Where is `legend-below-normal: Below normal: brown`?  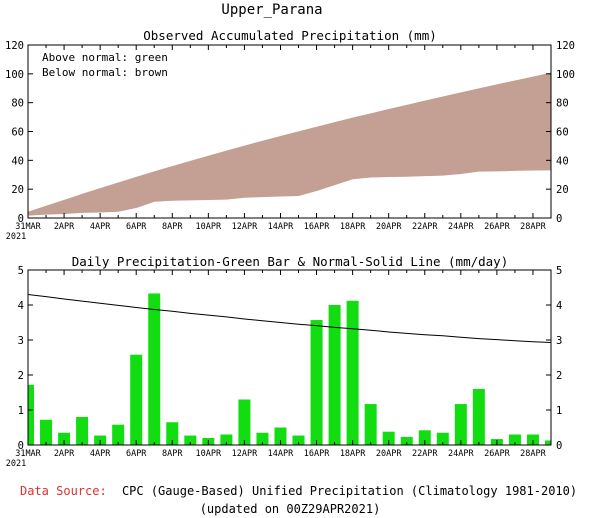 legend-below-normal: Below normal: brown is located at coordinates (105, 72).